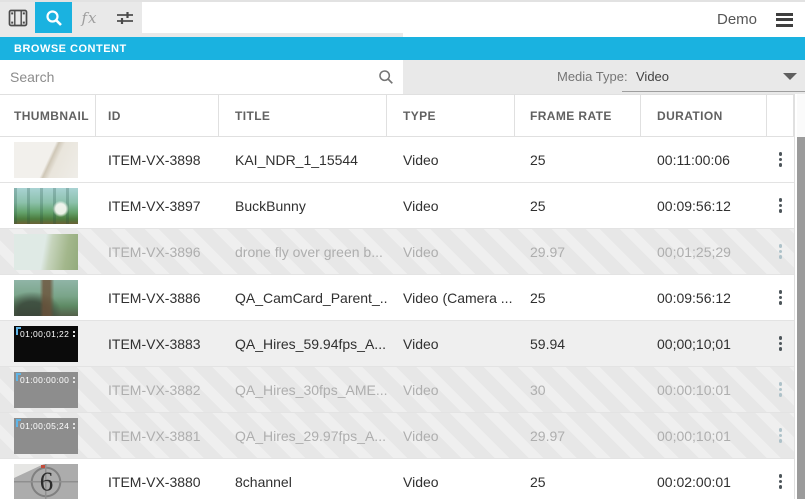 This screenshot has width=805, height=499. Describe the element at coordinates (45, 333) in the screenshot. I see `thumbnail-timecode: 01;00;01;22` at that location.